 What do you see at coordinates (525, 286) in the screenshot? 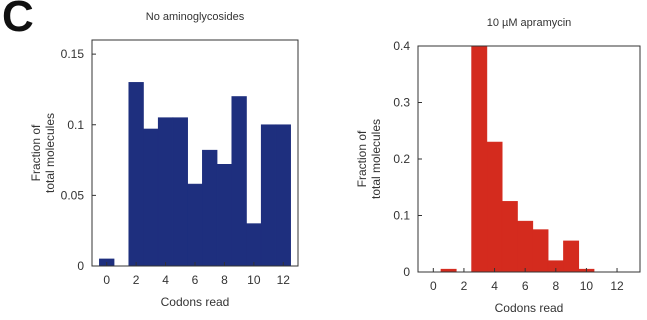
I see `right-x-tick-label-6: 6` at bounding box center [525, 286].